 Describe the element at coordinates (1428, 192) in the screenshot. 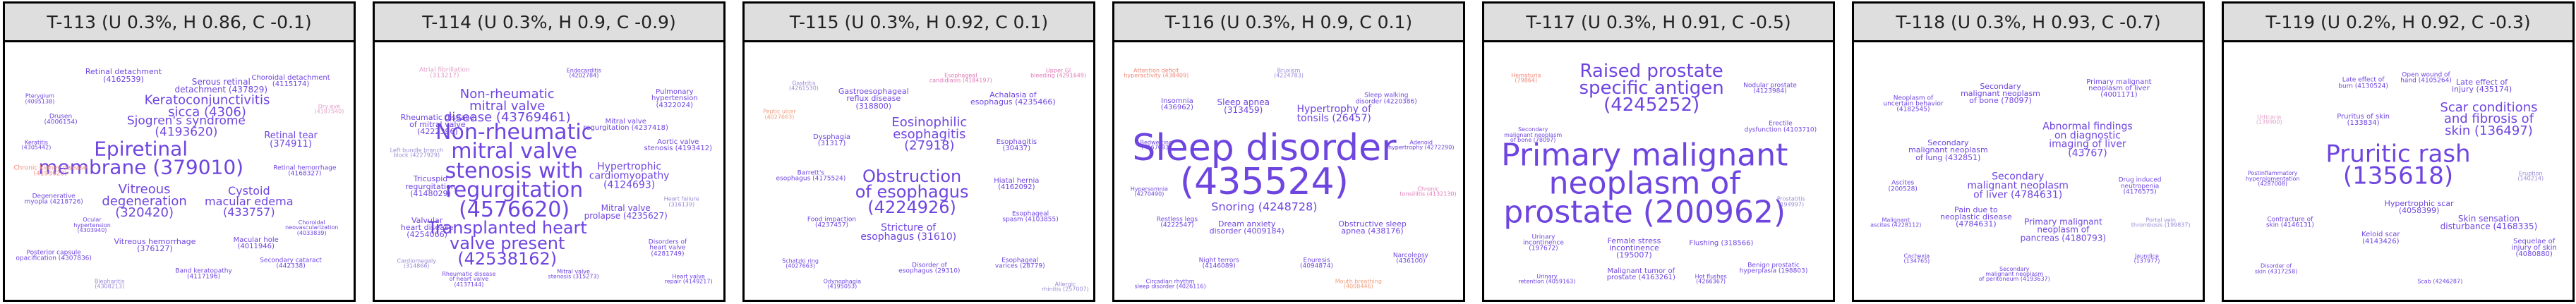

I see `word-cloud-term: Chronic tonsillitis (4132130)` at that location.